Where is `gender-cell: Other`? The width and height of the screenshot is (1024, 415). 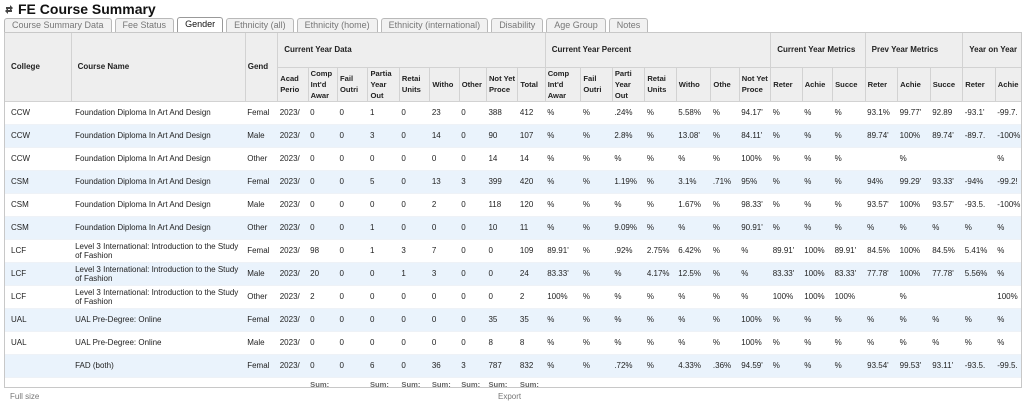
gender-cell: Other is located at coordinates (261, 159).